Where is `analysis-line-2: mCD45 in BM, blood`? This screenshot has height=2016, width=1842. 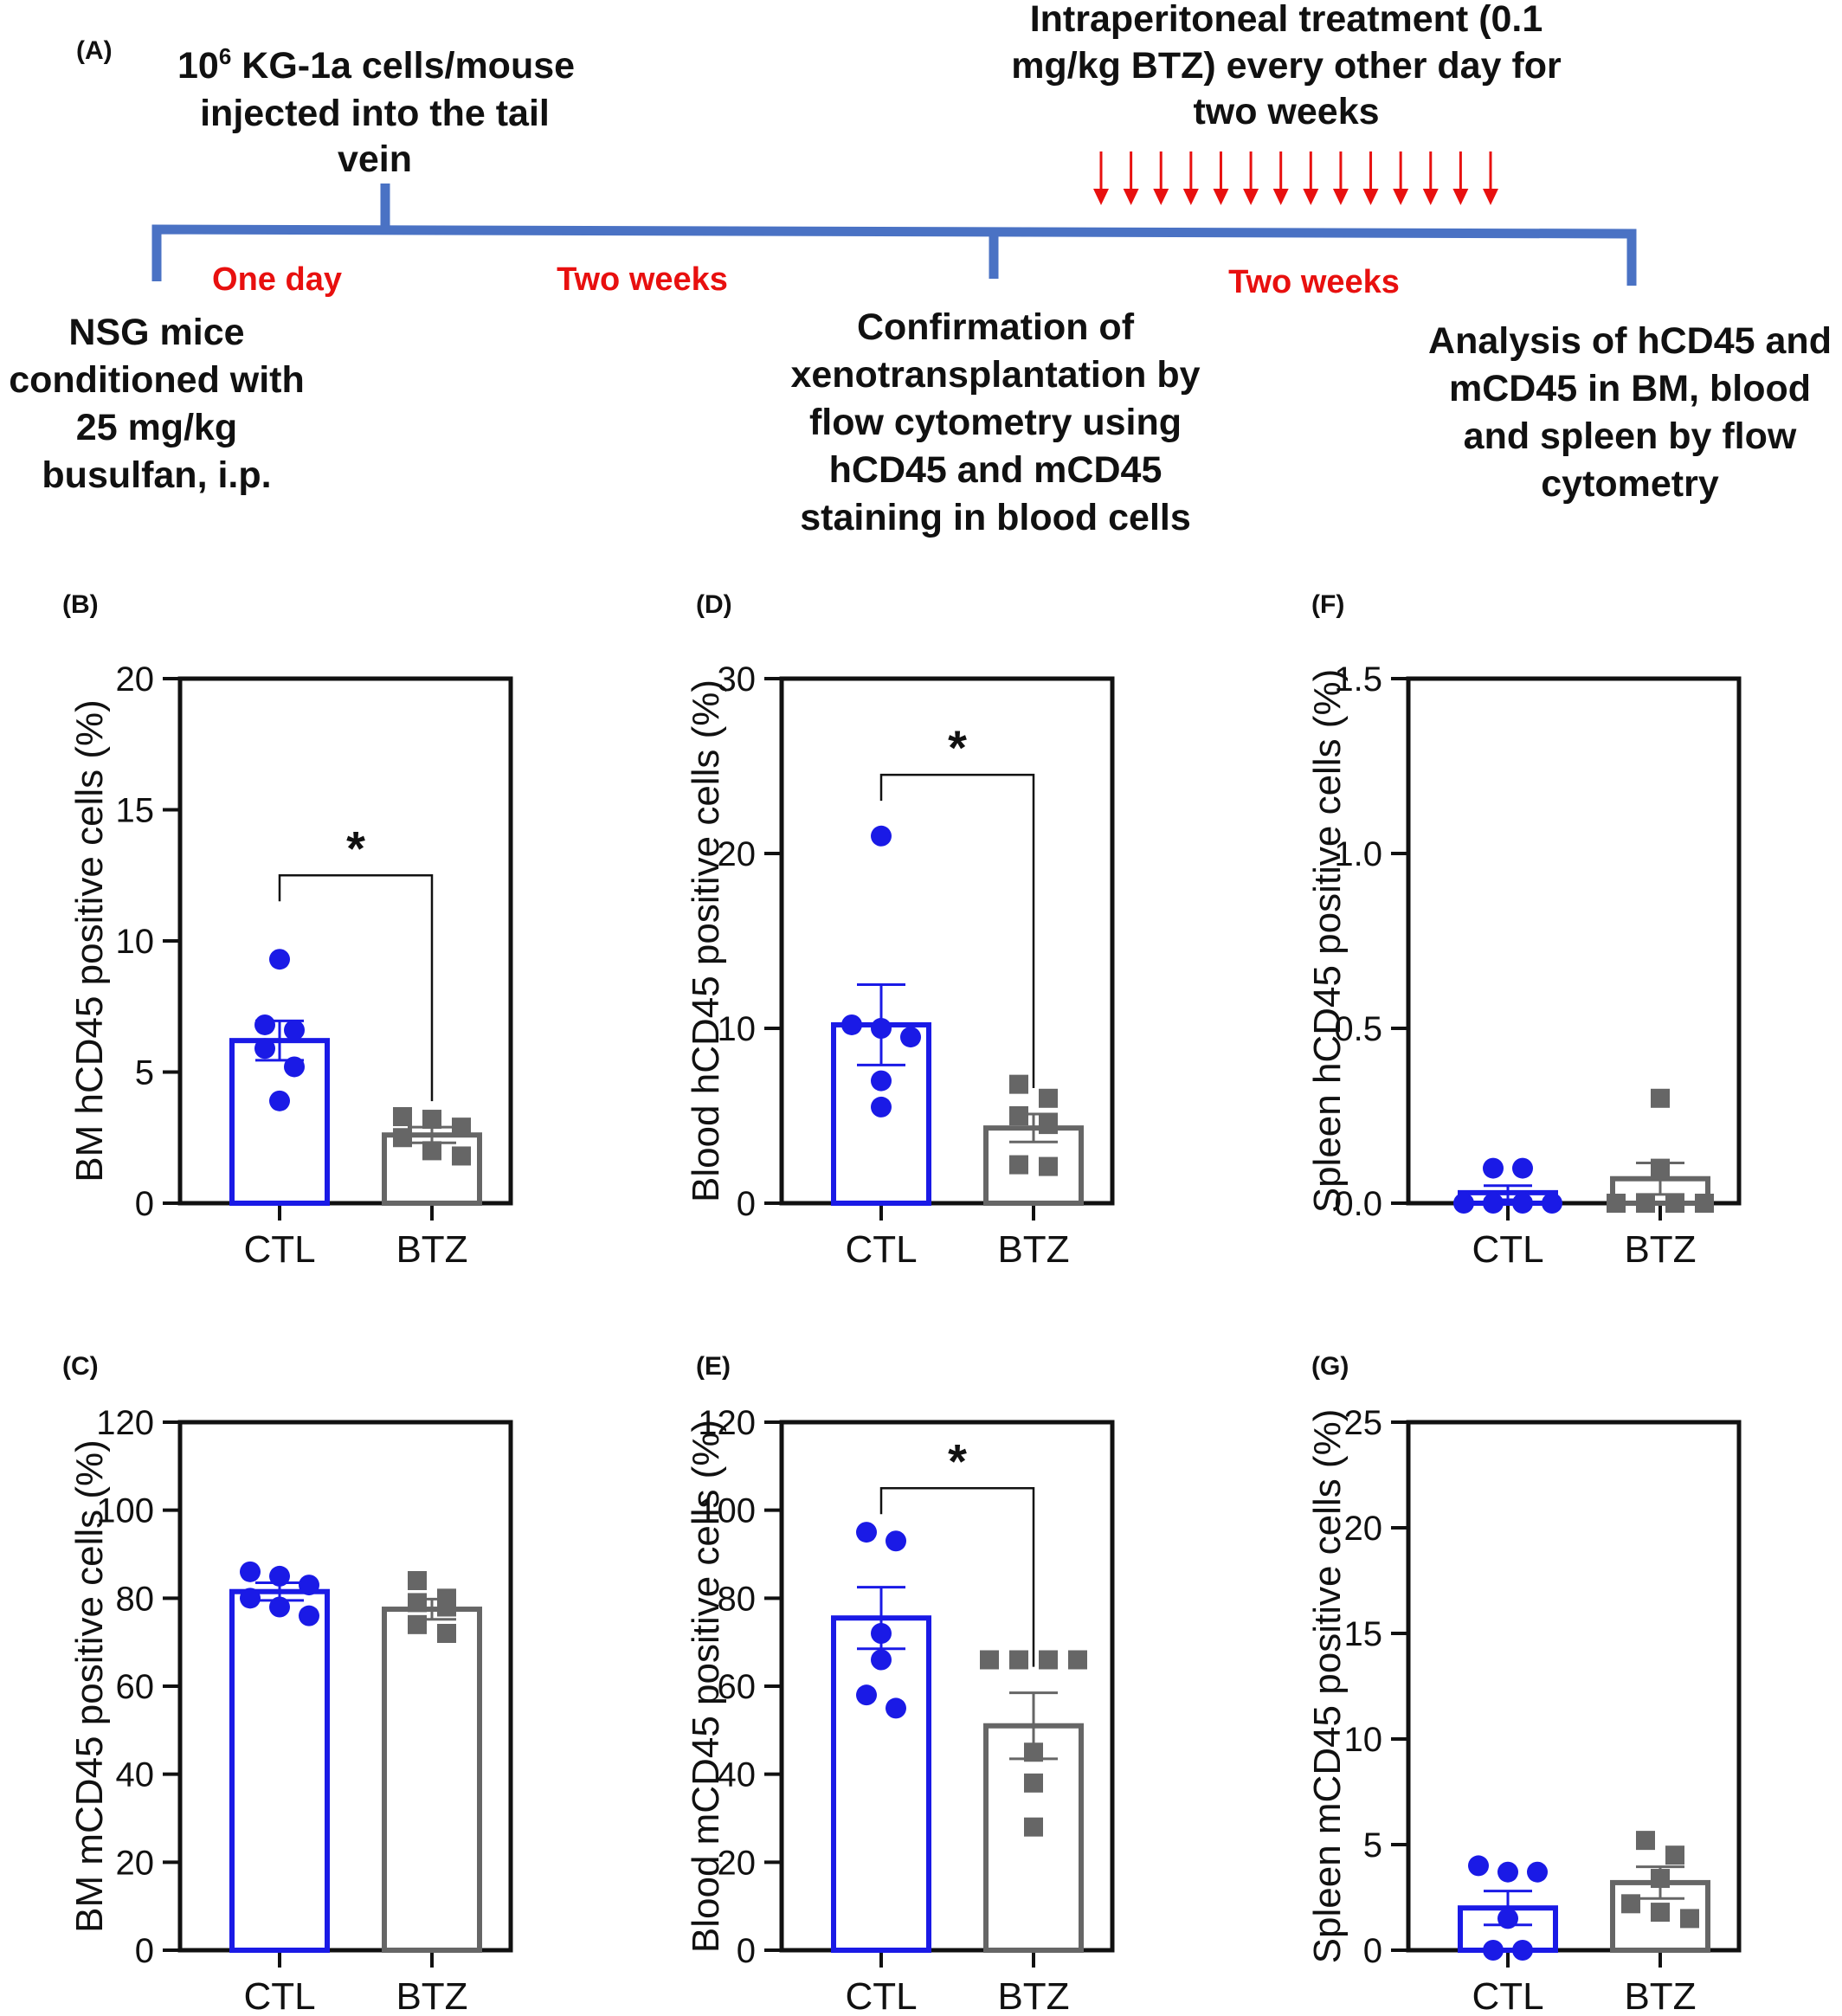
analysis-line-2: mCD45 in BM, blood is located at coordinates (1630, 388).